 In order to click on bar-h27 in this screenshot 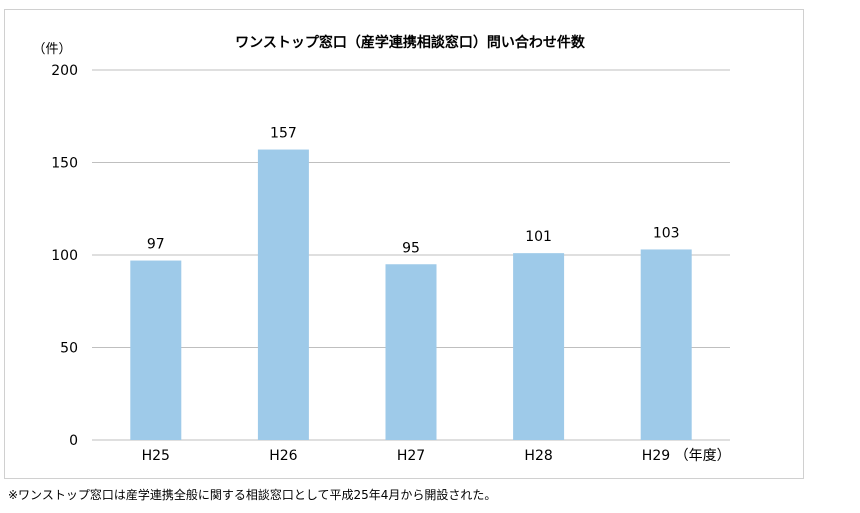, I will do `click(411, 352)`.